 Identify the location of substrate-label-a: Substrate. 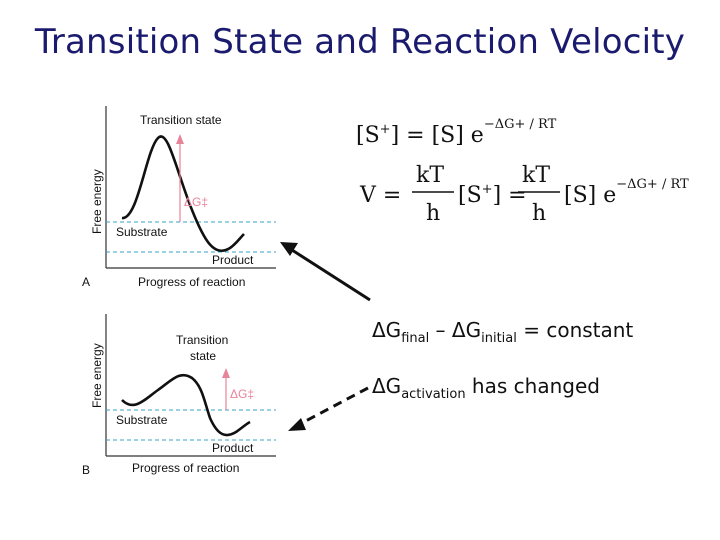
(142, 232).